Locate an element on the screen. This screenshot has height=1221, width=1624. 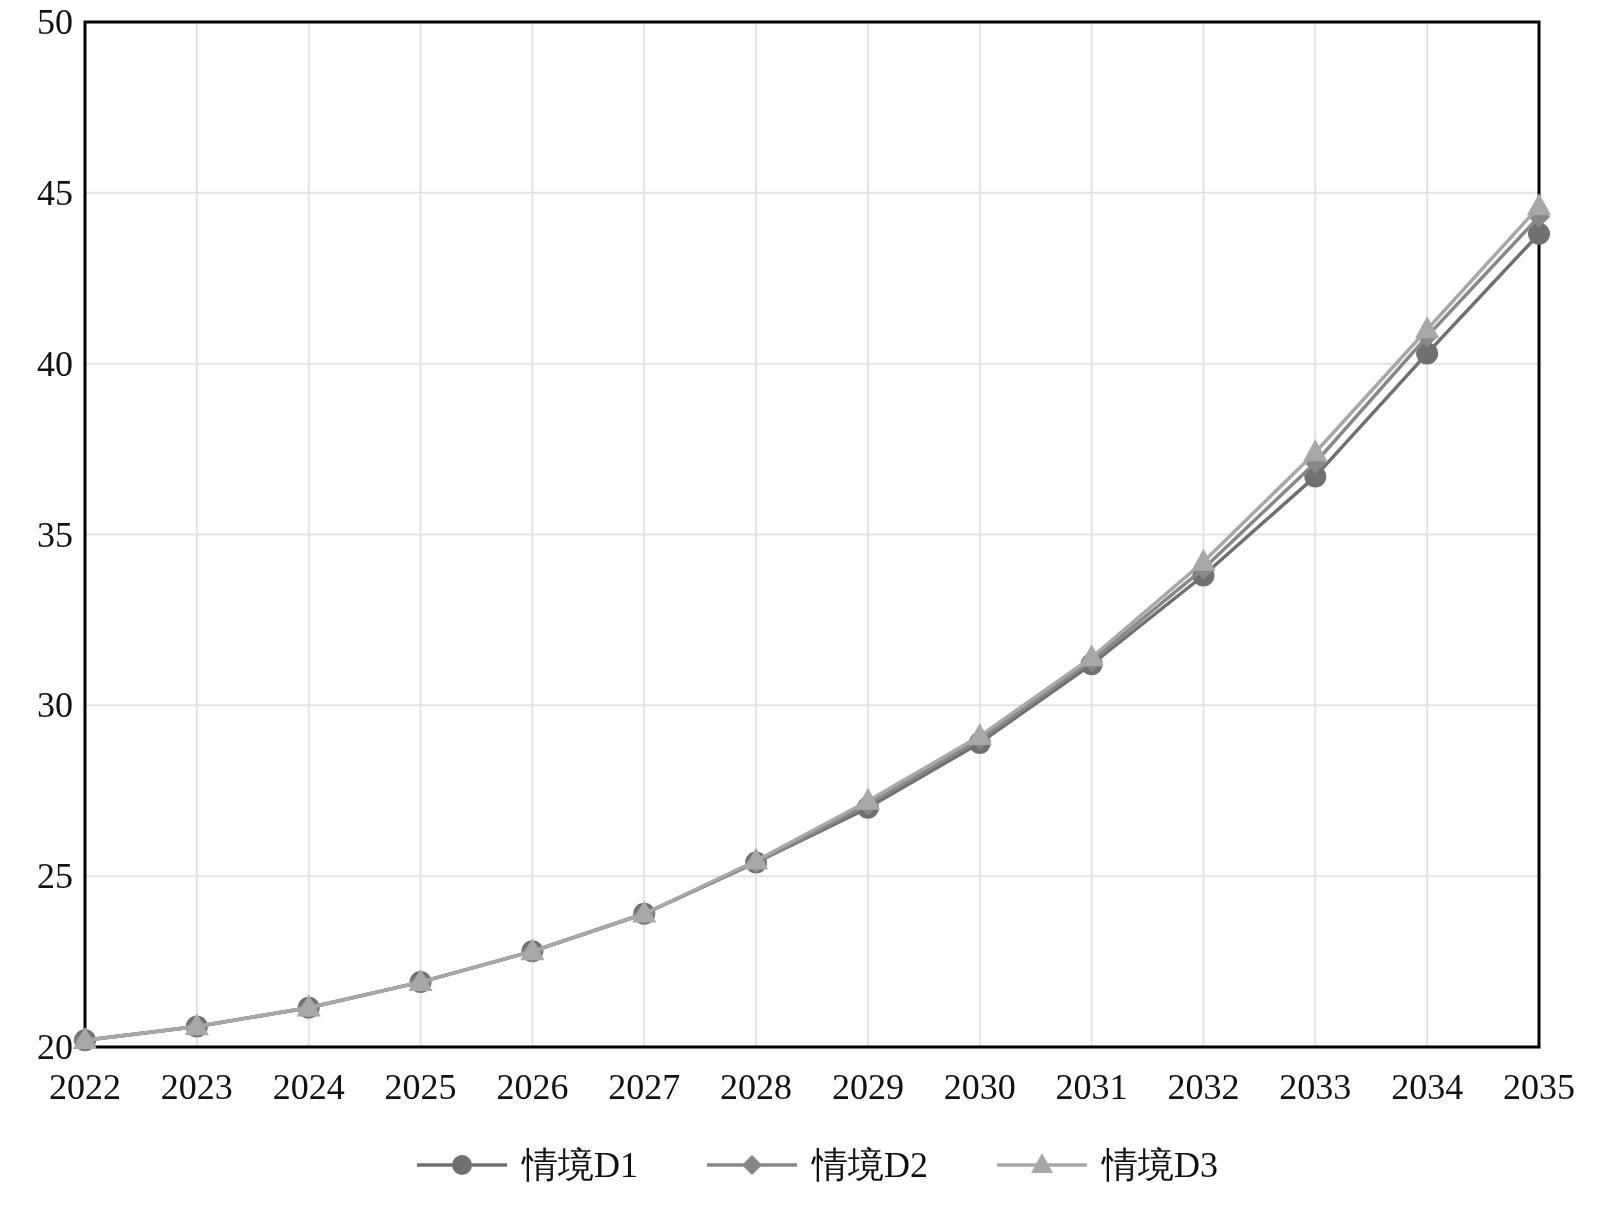
legend-label: 情境D3 is located at coordinates (1159, 1165).